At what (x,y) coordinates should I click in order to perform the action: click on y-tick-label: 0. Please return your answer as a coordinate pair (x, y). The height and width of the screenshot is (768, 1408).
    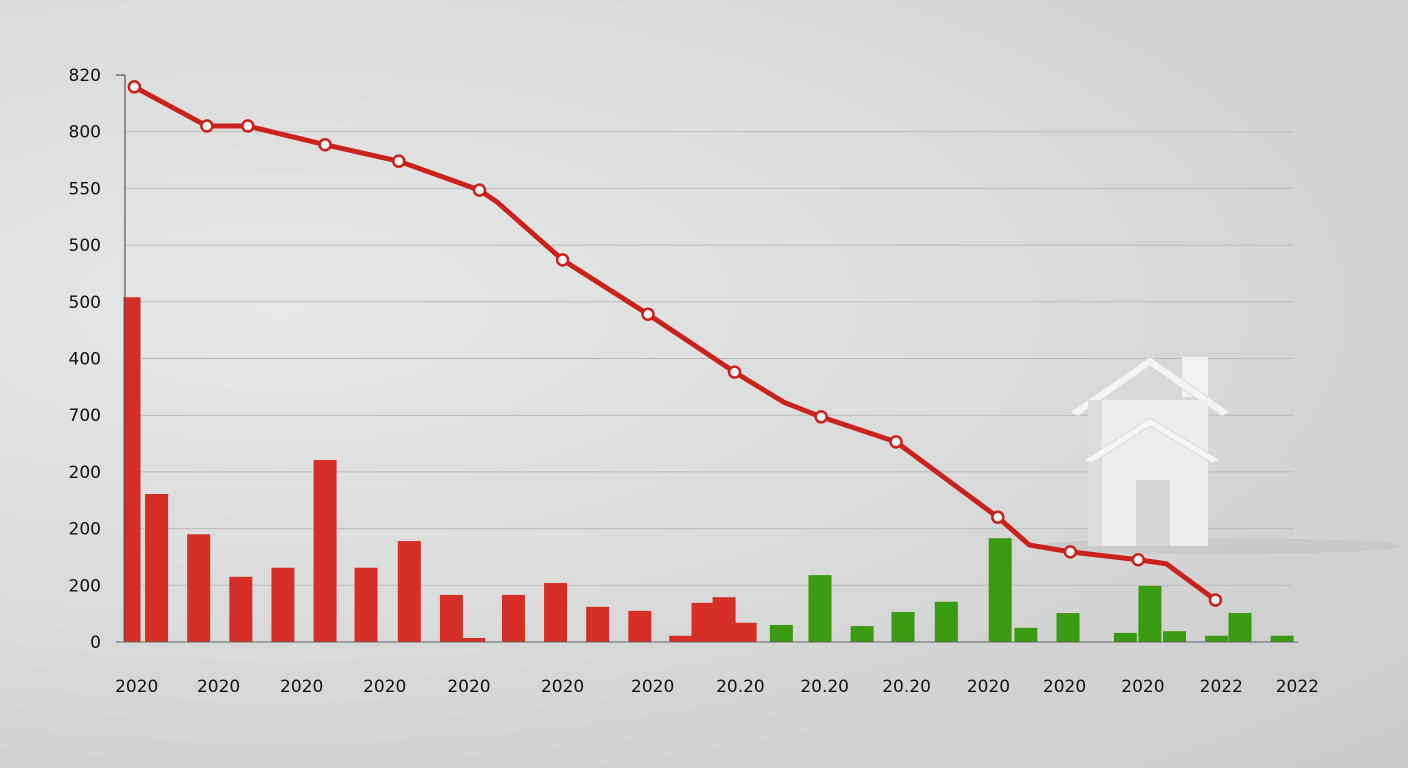
    Looking at the image, I should click on (95, 643).